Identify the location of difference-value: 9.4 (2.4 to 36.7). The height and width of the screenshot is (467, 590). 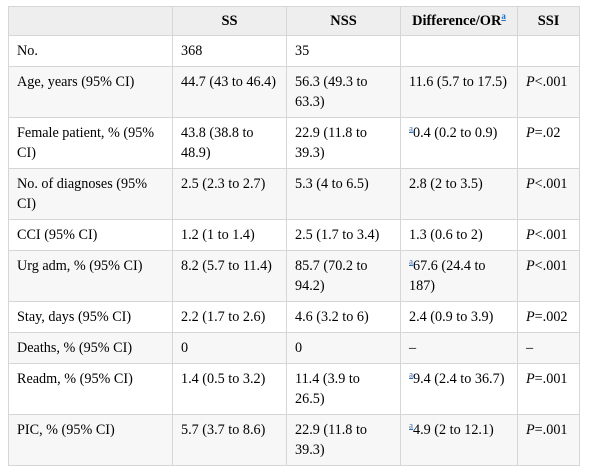
(459, 379).